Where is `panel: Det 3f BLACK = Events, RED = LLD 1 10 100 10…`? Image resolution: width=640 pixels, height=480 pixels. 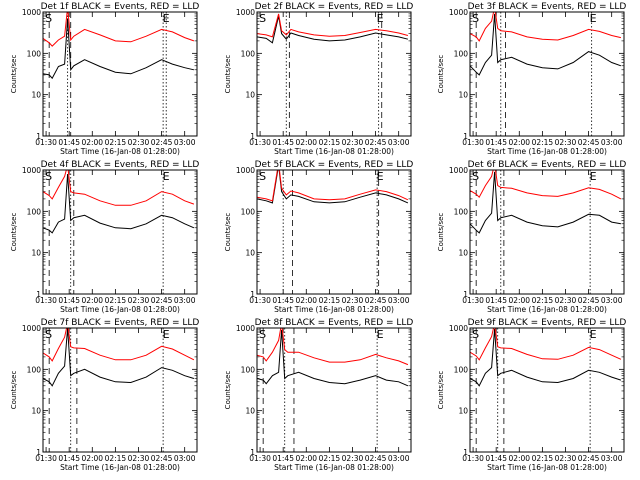 panel: Det 3f BLACK = Events, RED = LLD 1 10 100 10… is located at coordinates (531, 79).